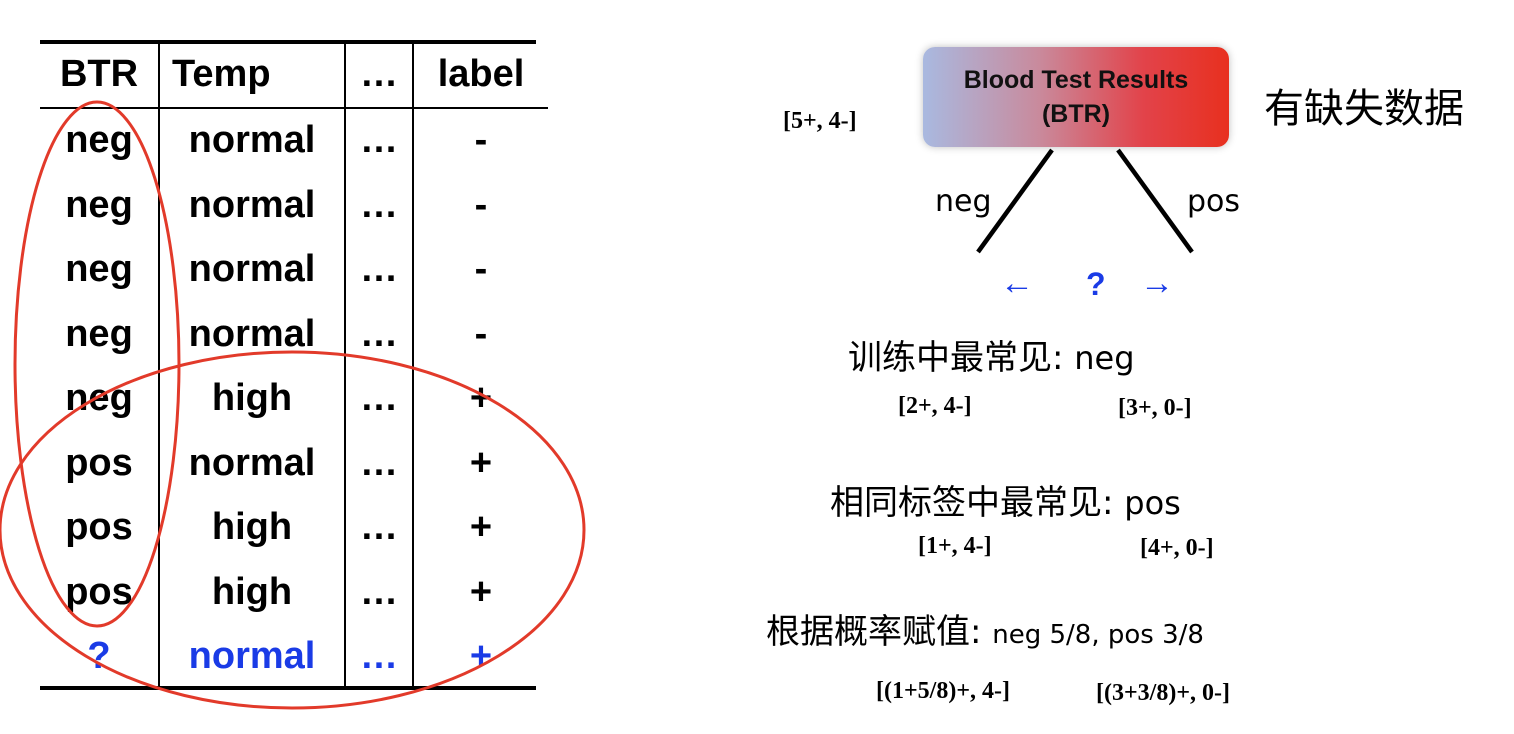 The height and width of the screenshot is (734, 1514). Describe the element at coordinates (252, 75) in the screenshot. I see `header-temp: Temp` at that location.